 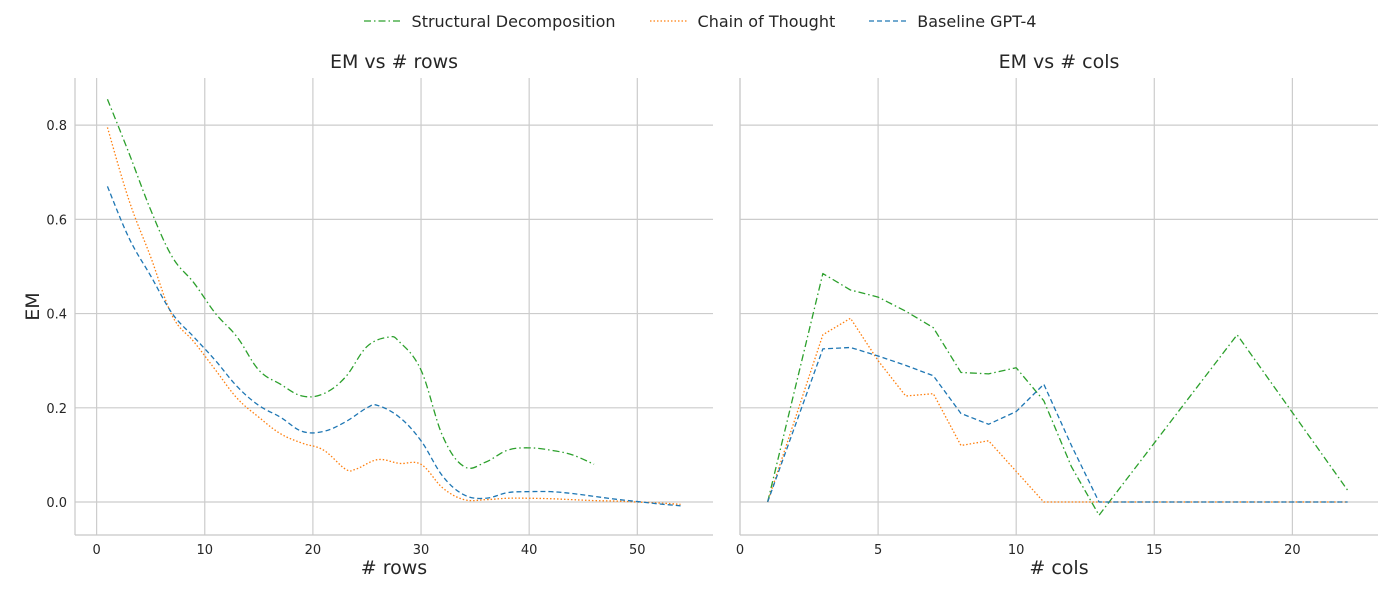 What do you see at coordinates (668, 21) in the screenshot?
I see `legend-swatch-chain-of-thought` at bounding box center [668, 21].